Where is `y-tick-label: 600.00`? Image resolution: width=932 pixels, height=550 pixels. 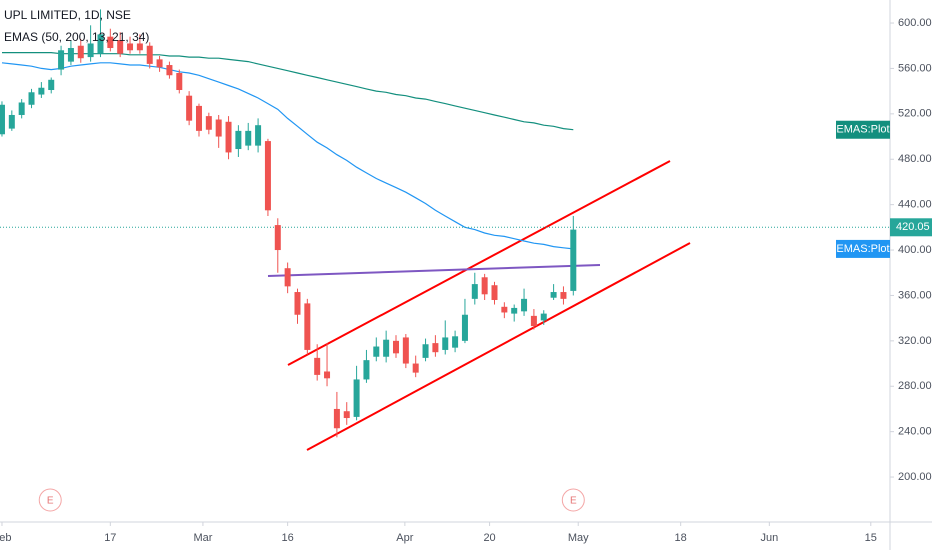
y-tick-label: 600.00 is located at coordinates (915, 23).